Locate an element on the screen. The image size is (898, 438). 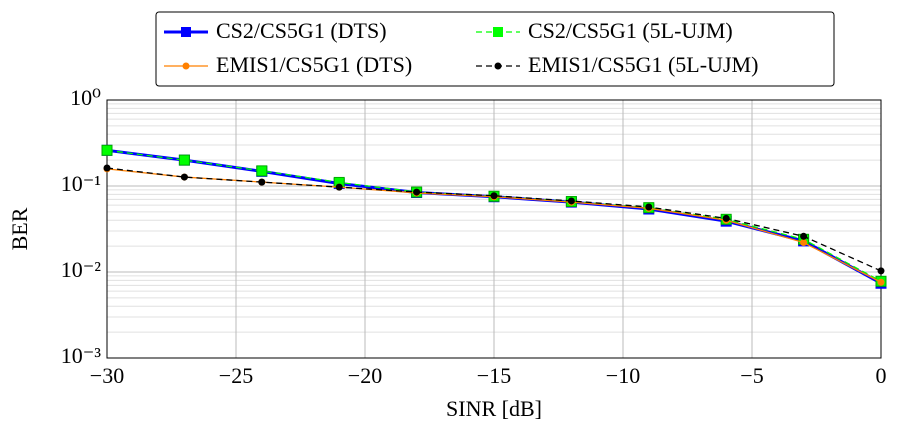
legend-label: EMIS1/CS5G1 (5L-UJM) is located at coordinates (643, 64).